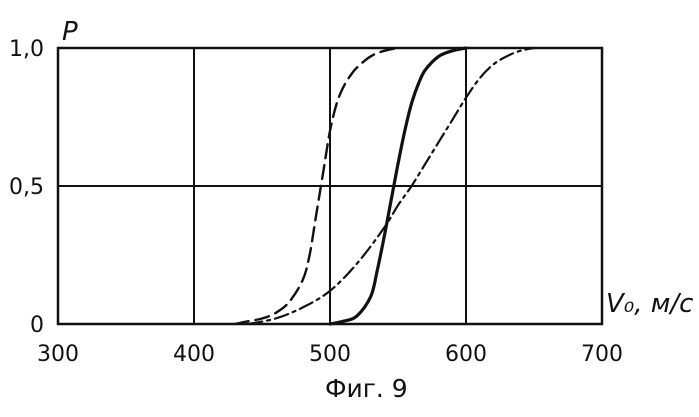  Describe the element at coordinates (26, 49) in the screenshot. I see `y-tick-label: 1,0` at that location.